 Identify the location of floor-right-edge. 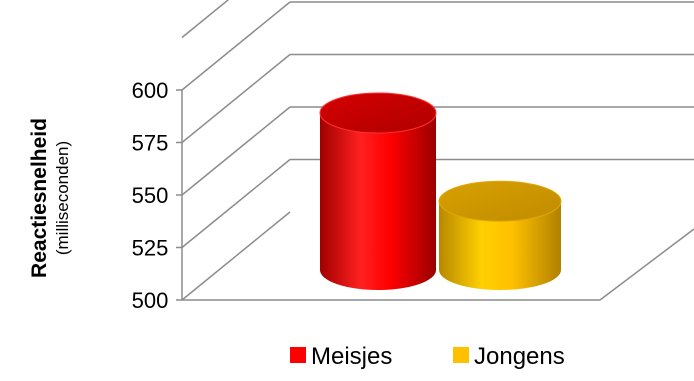
(646, 264).